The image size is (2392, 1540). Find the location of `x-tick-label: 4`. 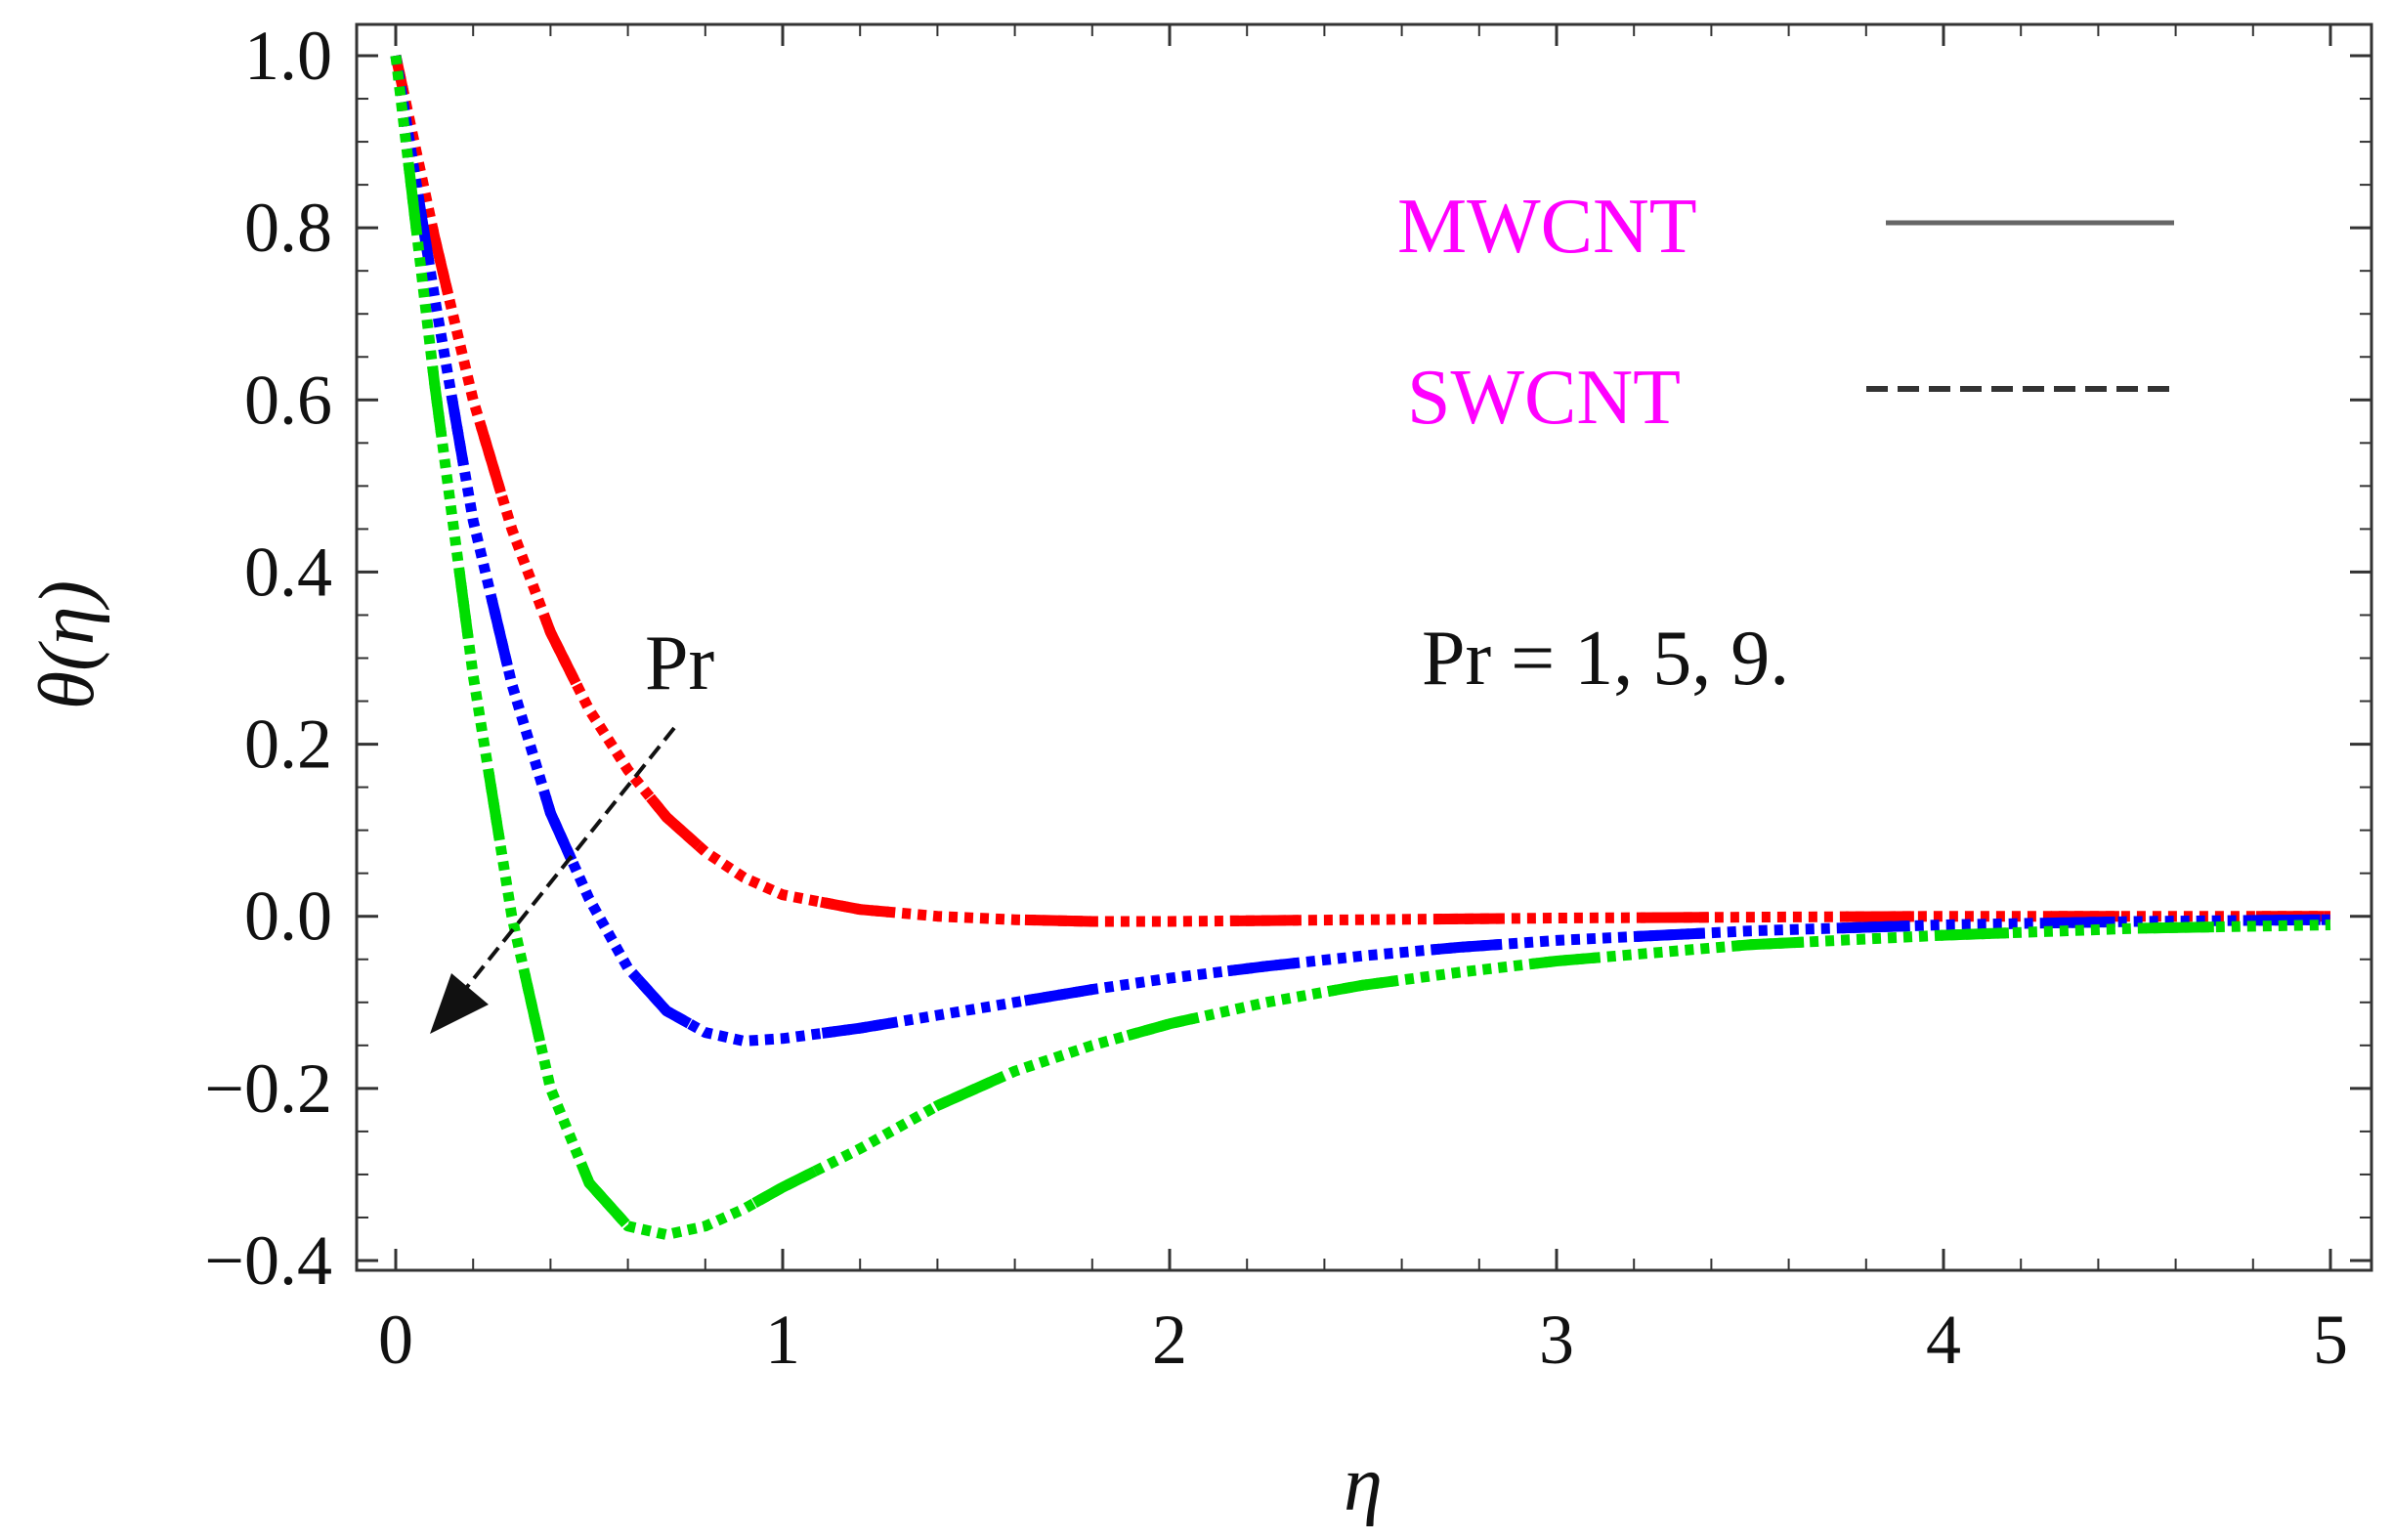

x-tick-label: 4 is located at coordinates (1943, 1340).